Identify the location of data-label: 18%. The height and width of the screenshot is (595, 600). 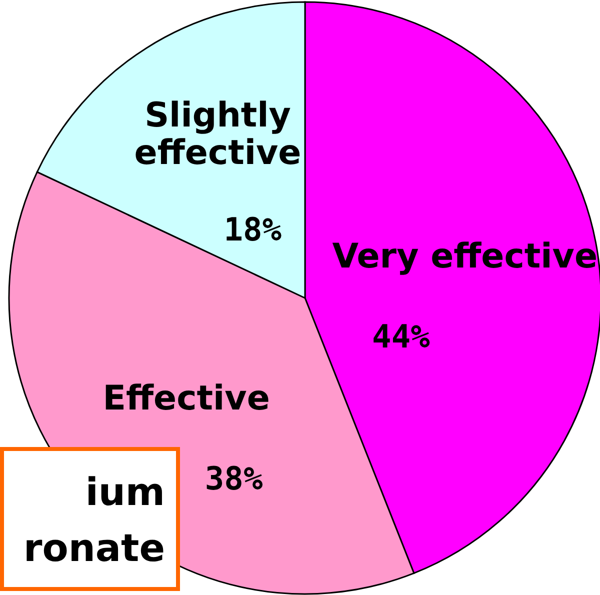
(253, 229).